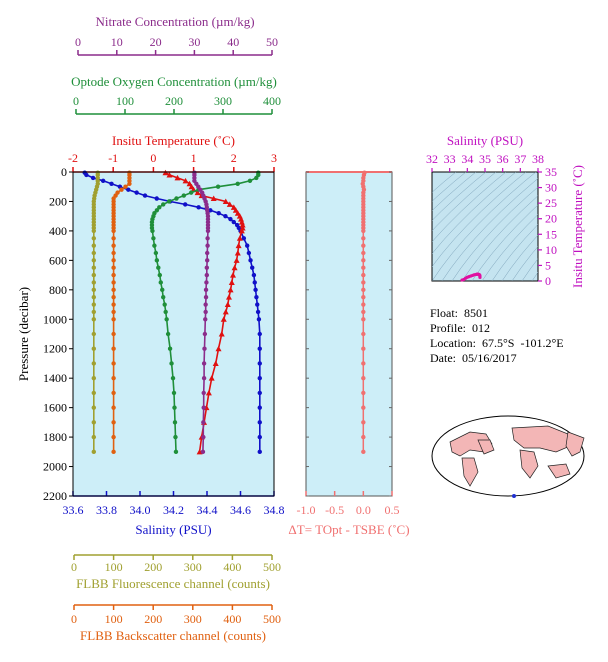  I want to click on nitrate-tick-label: 10, so click(117, 42).